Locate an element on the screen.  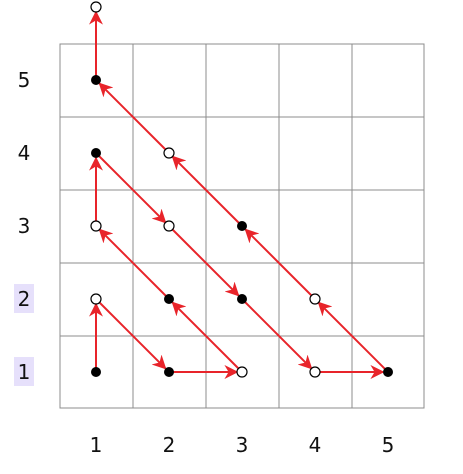
y-tick-label: 3 is located at coordinates (24, 226).